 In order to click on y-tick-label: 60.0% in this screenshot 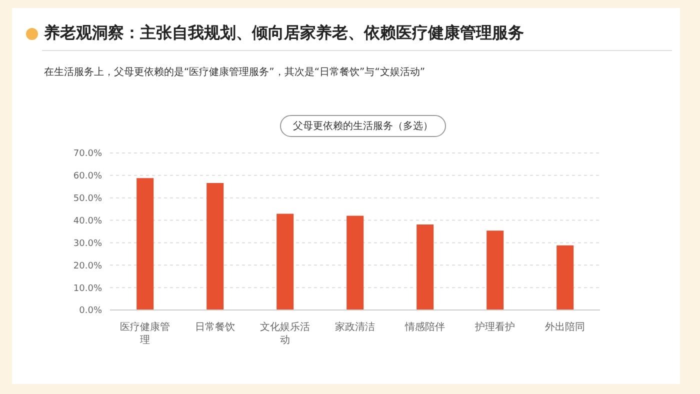, I will do `click(87, 177)`.